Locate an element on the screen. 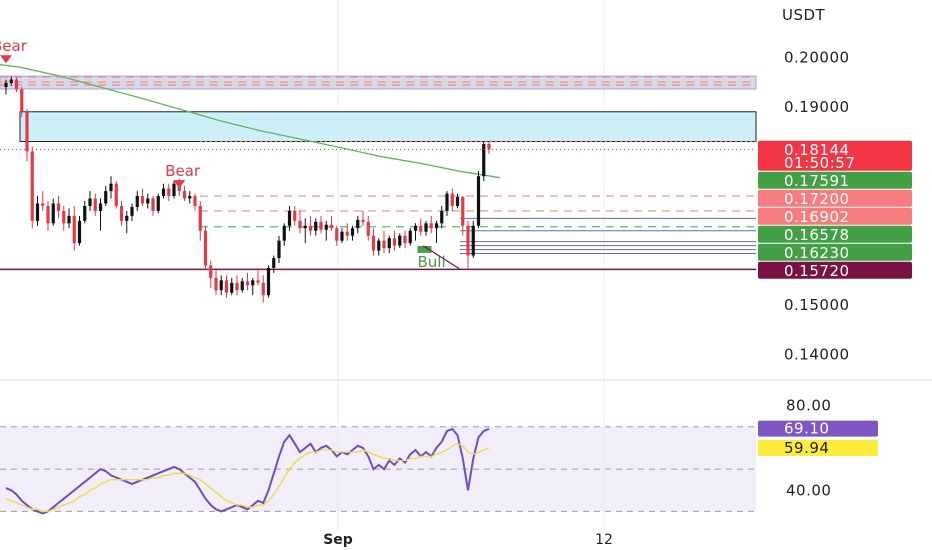 This screenshot has height=550, width=932. price-tick-label: 0.20000 is located at coordinates (817, 57).